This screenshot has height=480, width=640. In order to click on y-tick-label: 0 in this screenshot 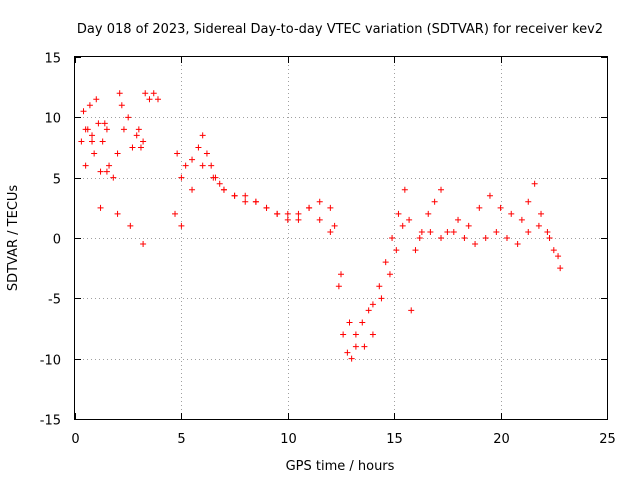, I will do `click(57, 240)`.